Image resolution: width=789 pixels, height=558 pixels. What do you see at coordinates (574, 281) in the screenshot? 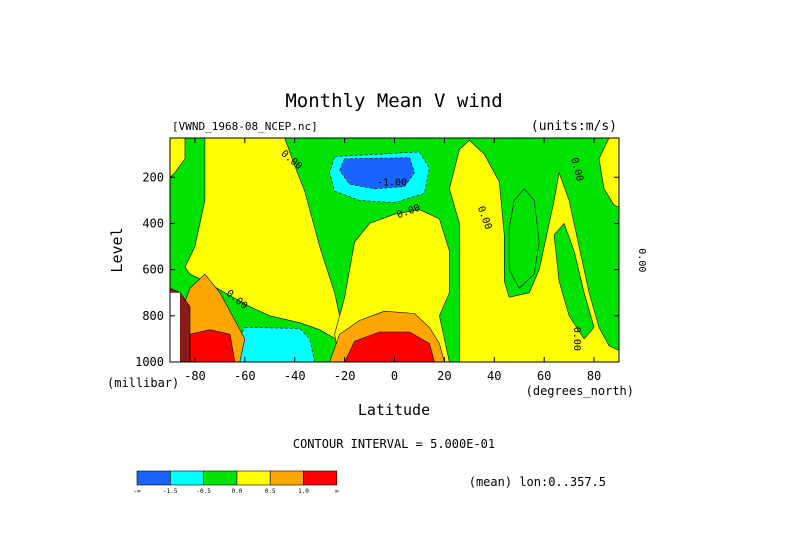
I see `contour-region-green-north-tongue` at bounding box center [574, 281].